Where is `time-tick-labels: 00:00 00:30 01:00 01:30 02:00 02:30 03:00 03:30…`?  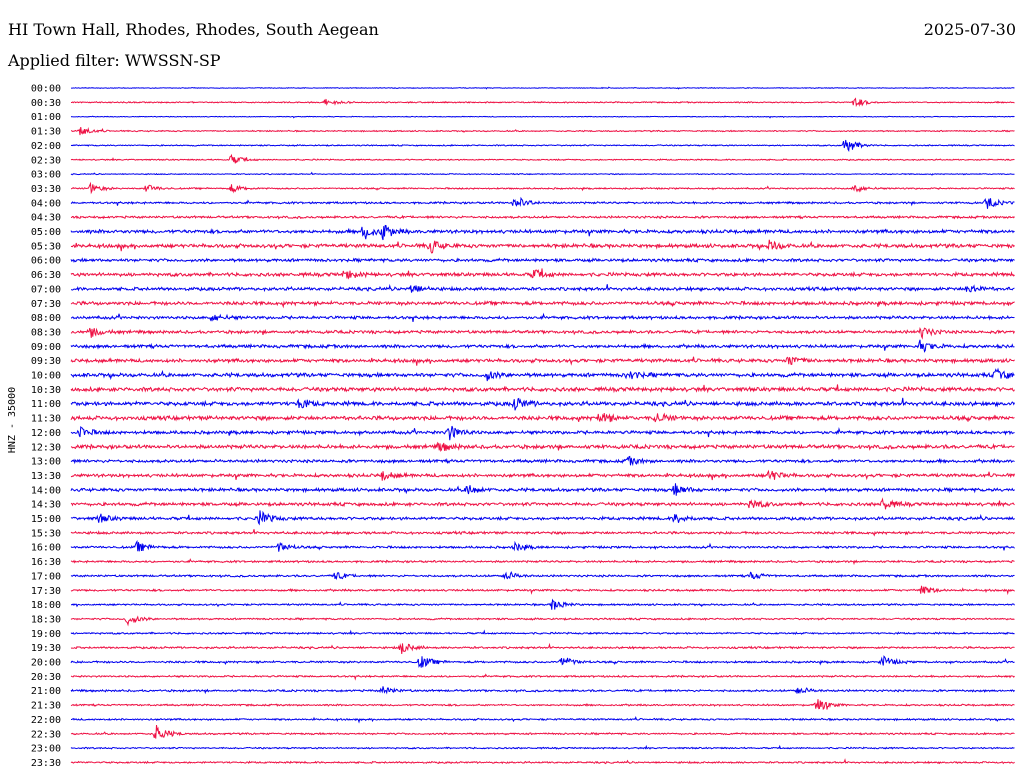
time-tick-labels: 00:00 00:30 01:00 01:30 02:00 02:30 03:00 03:30… is located at coordinates (46, 426).